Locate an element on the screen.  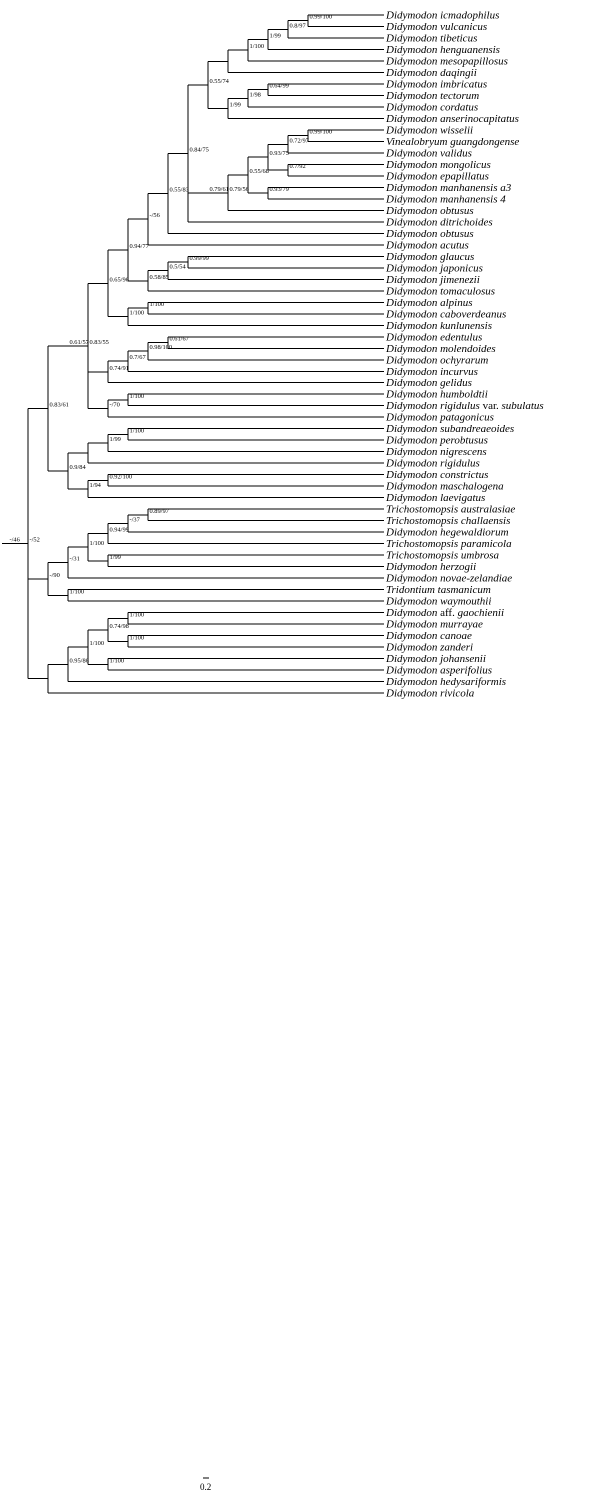
support-value: 1/98 is located at coordinates (255, 94).